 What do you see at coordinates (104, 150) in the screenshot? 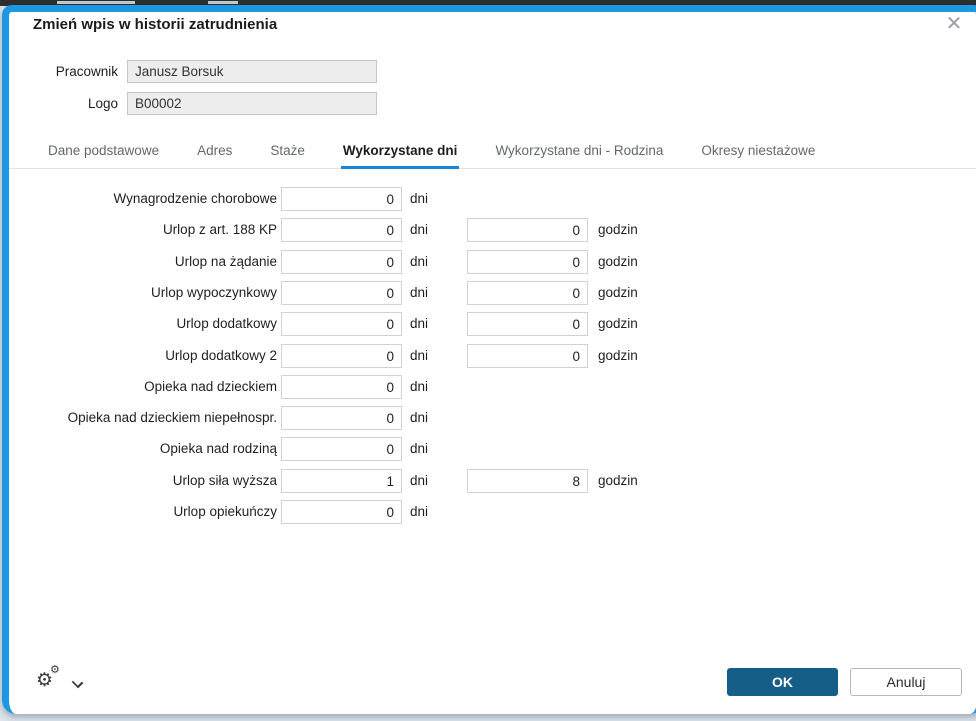
I see `tab-dane-podstawowe: Dane podstawowe` at bounding box center [104, 150].